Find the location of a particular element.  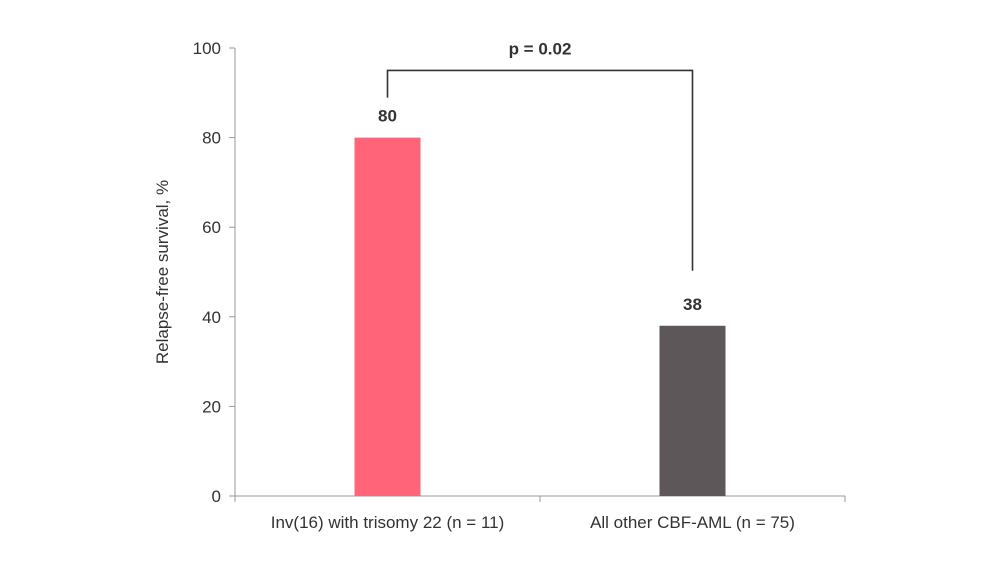

bar-value-label: 80 is located at coordinates (387, 116).